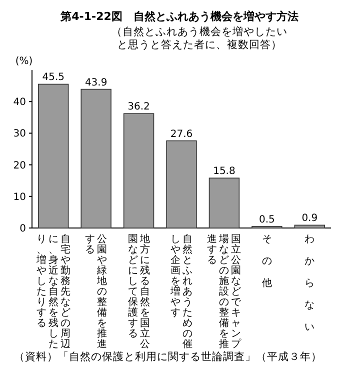  What do you see at coordinates (224, 291) in the screenshot?
I see `x-tick-label: 国立公園などでキャンプ場などの施設の整備を推進する` at bounding box center [224, 291].